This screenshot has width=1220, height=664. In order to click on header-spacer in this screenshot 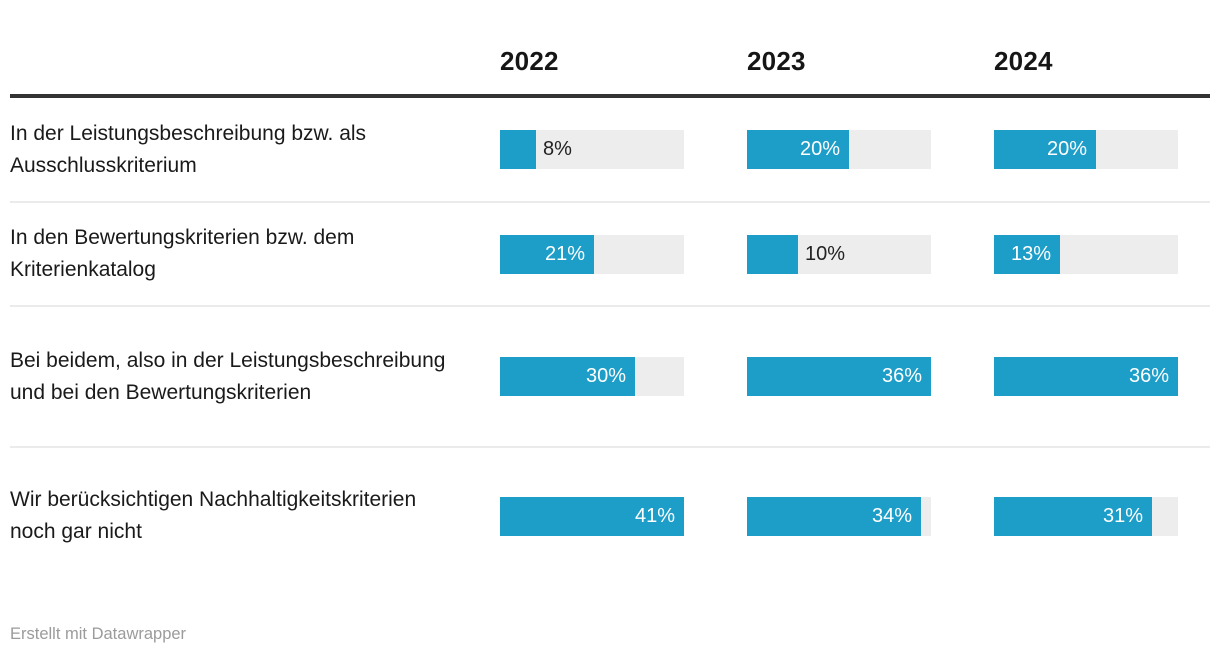, I will do `click(255, 61)`.